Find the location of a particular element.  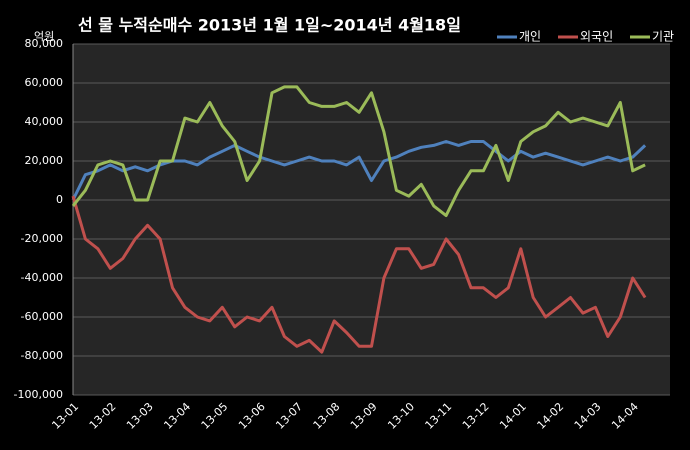

legend-label: 기관 is located at coordinates (663, 37).